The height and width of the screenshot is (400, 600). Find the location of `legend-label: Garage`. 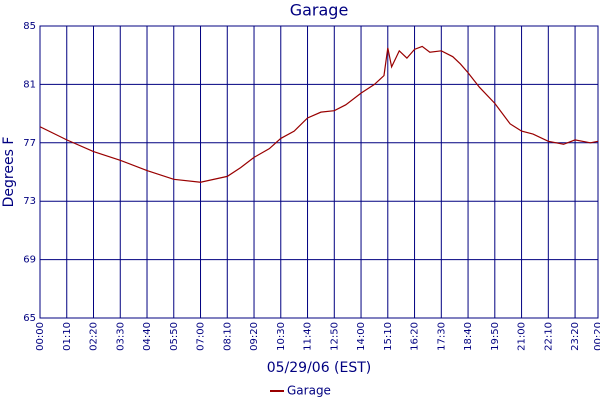

legend-label: Garage is located at coordinates (309, 391).